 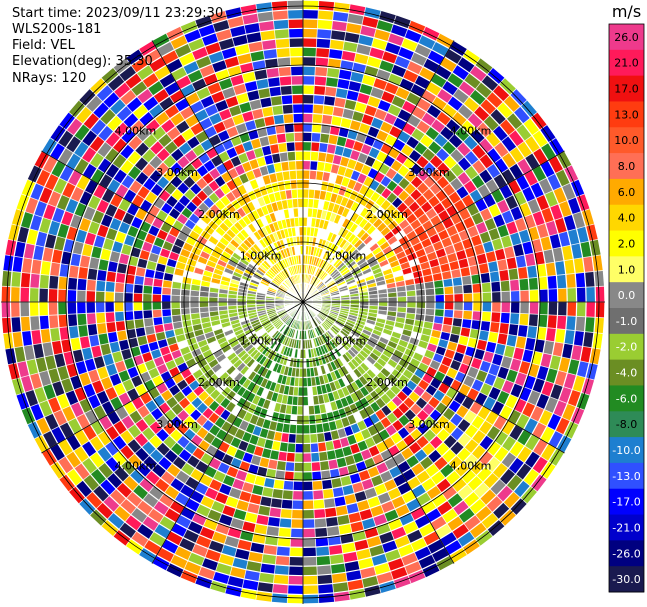 What do you see at coordinates (346, 256) in the screenshot?
I see `range-label: 1.00km` at bounding box center [346, 256].